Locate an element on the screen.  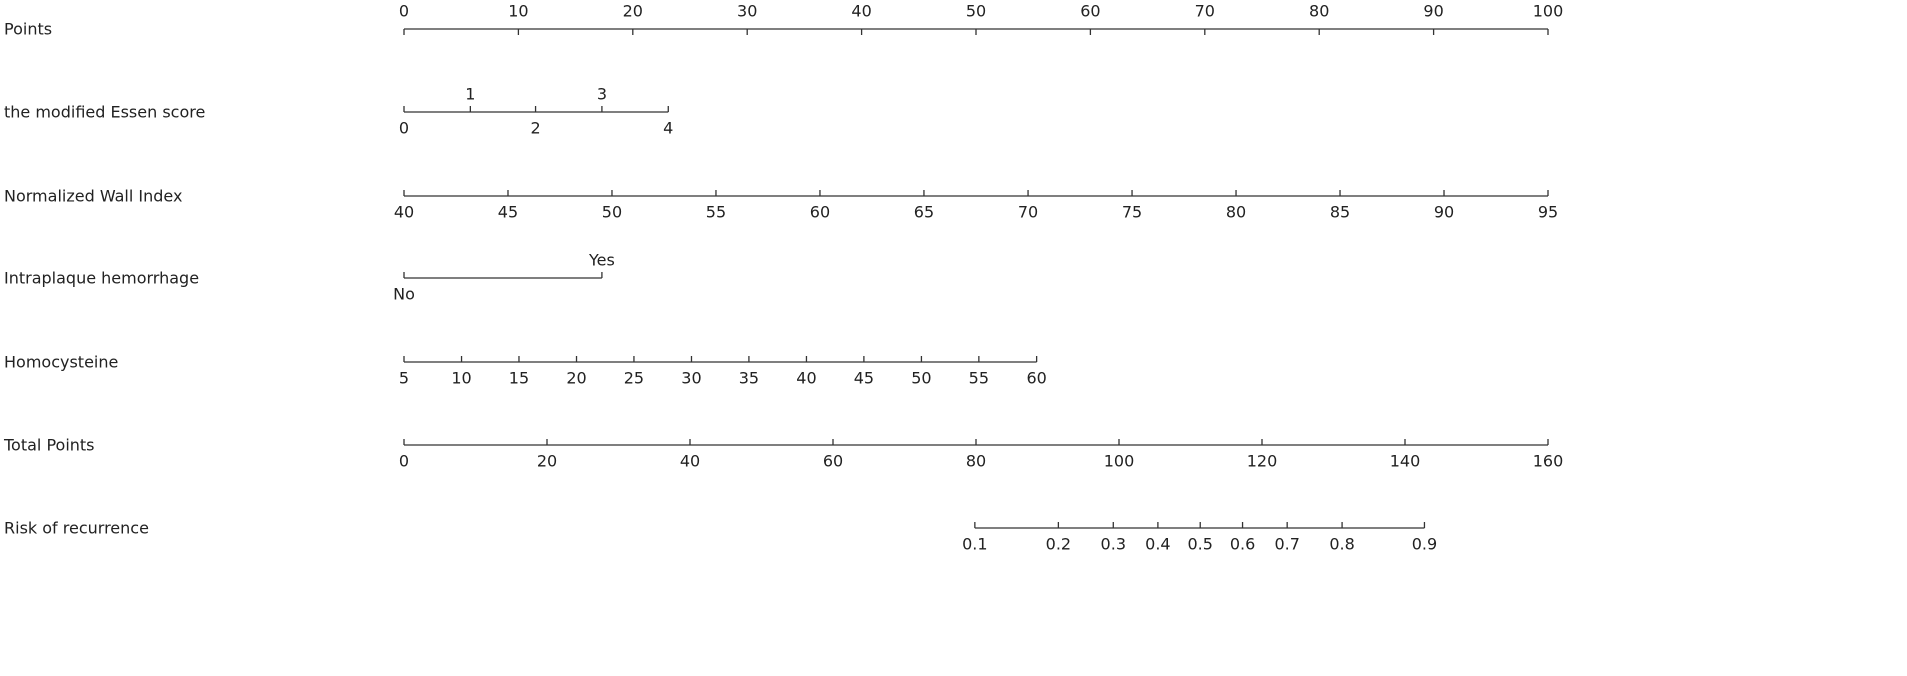
row-label: Points is located at coordinates (28, 29).